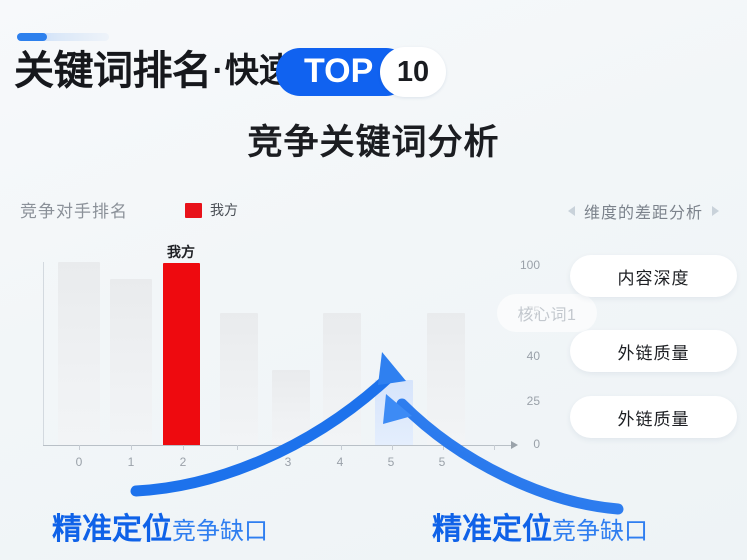  Describe the element at coordinates (183, 462) in the screenshot. I see `x-tick-label: 2` at that location.